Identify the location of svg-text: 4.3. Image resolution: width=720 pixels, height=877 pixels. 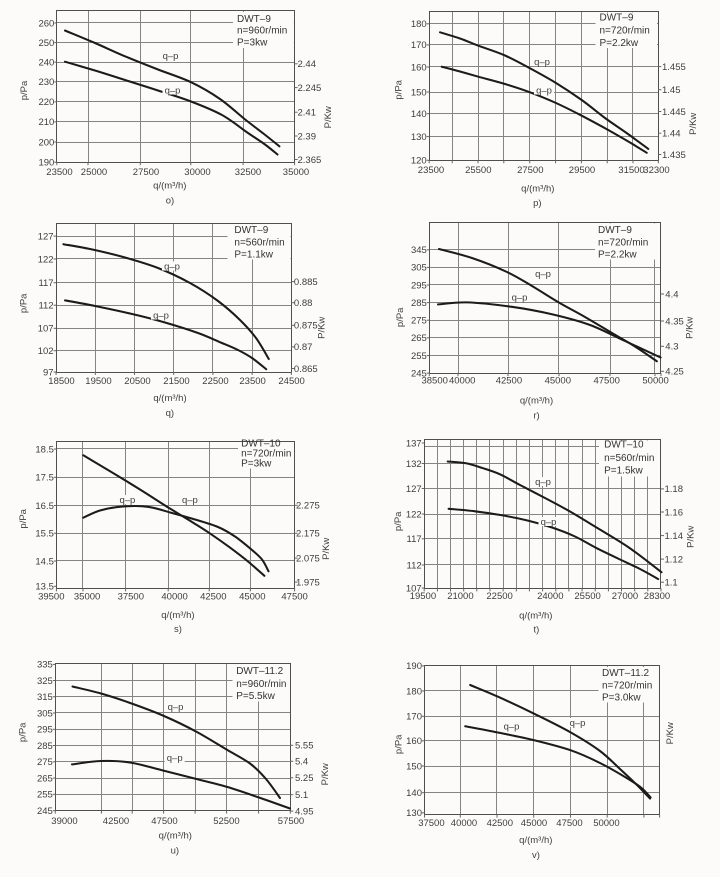
(671, 347).